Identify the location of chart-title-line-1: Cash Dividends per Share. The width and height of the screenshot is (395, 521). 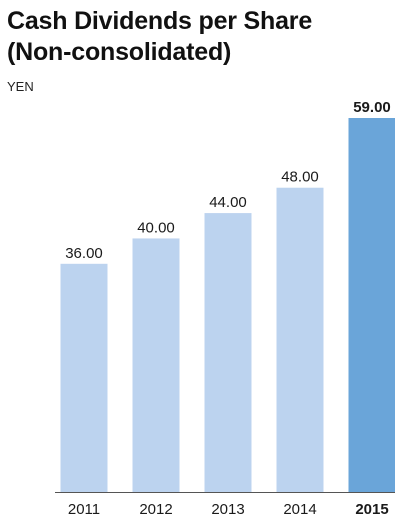
(160, 21).